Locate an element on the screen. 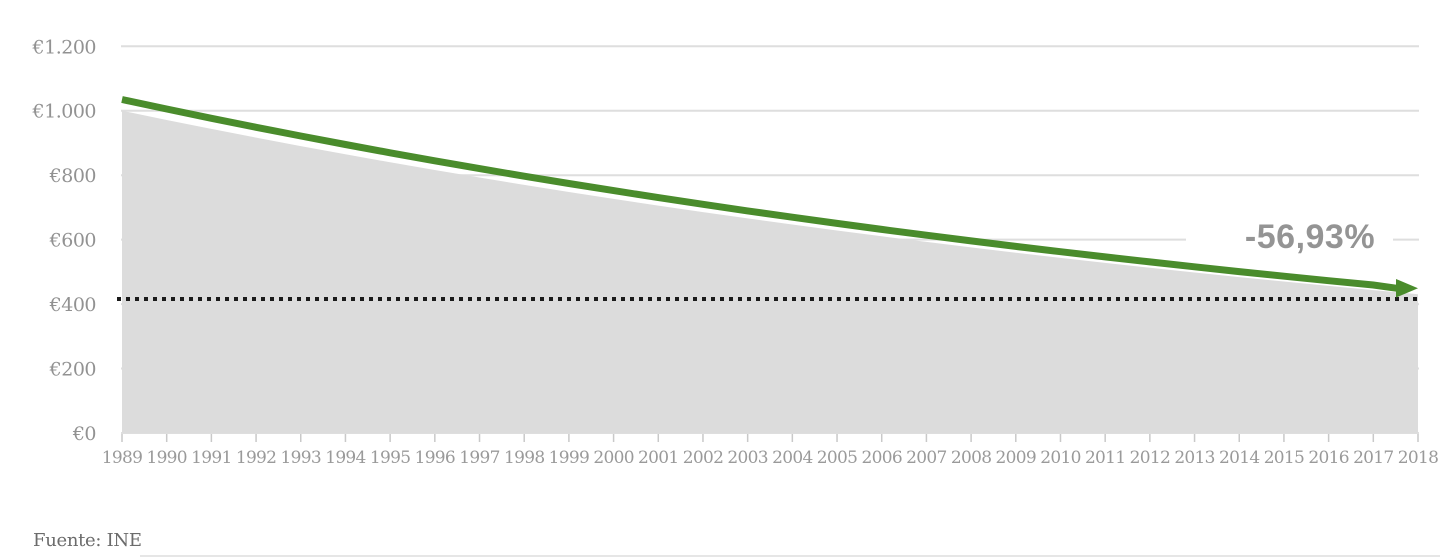  x-axis-label: 2015 is located at coordinates (1284, 458).